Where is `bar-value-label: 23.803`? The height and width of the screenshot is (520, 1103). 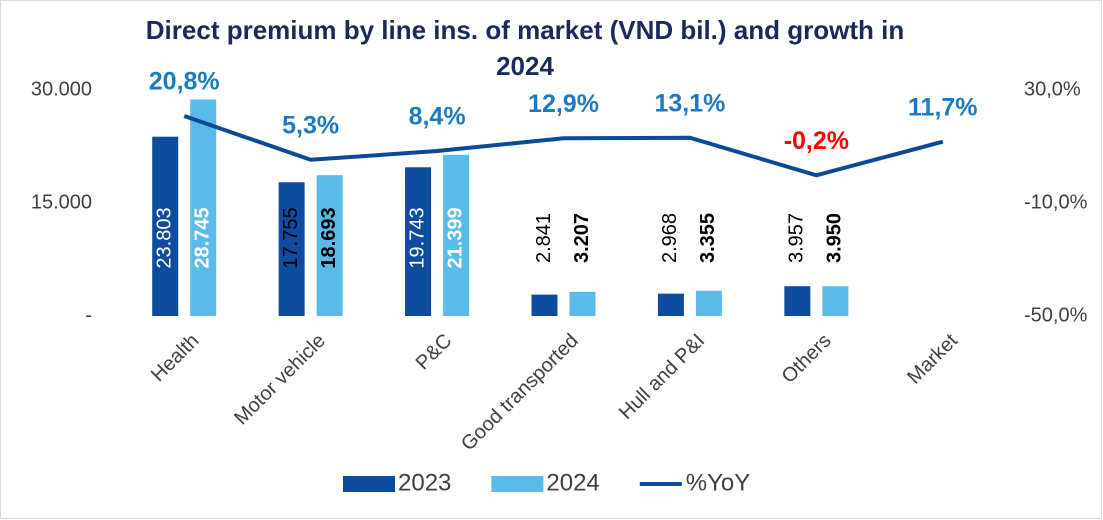
bar-value-label: 23.803 is located at coordinates (164, 237).